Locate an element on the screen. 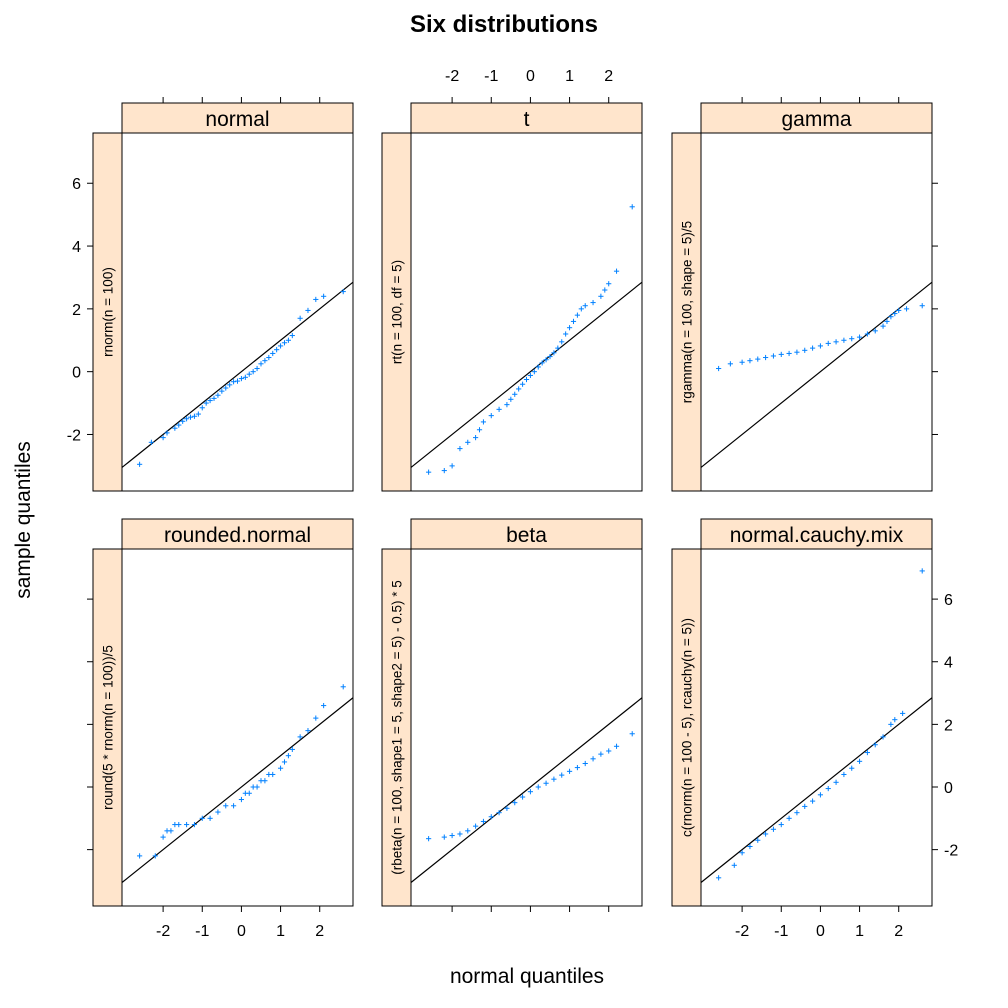  panel-normal: normal rnorm(n = 100) -2 0 2 4 6 is located at coordinates (210, 294).